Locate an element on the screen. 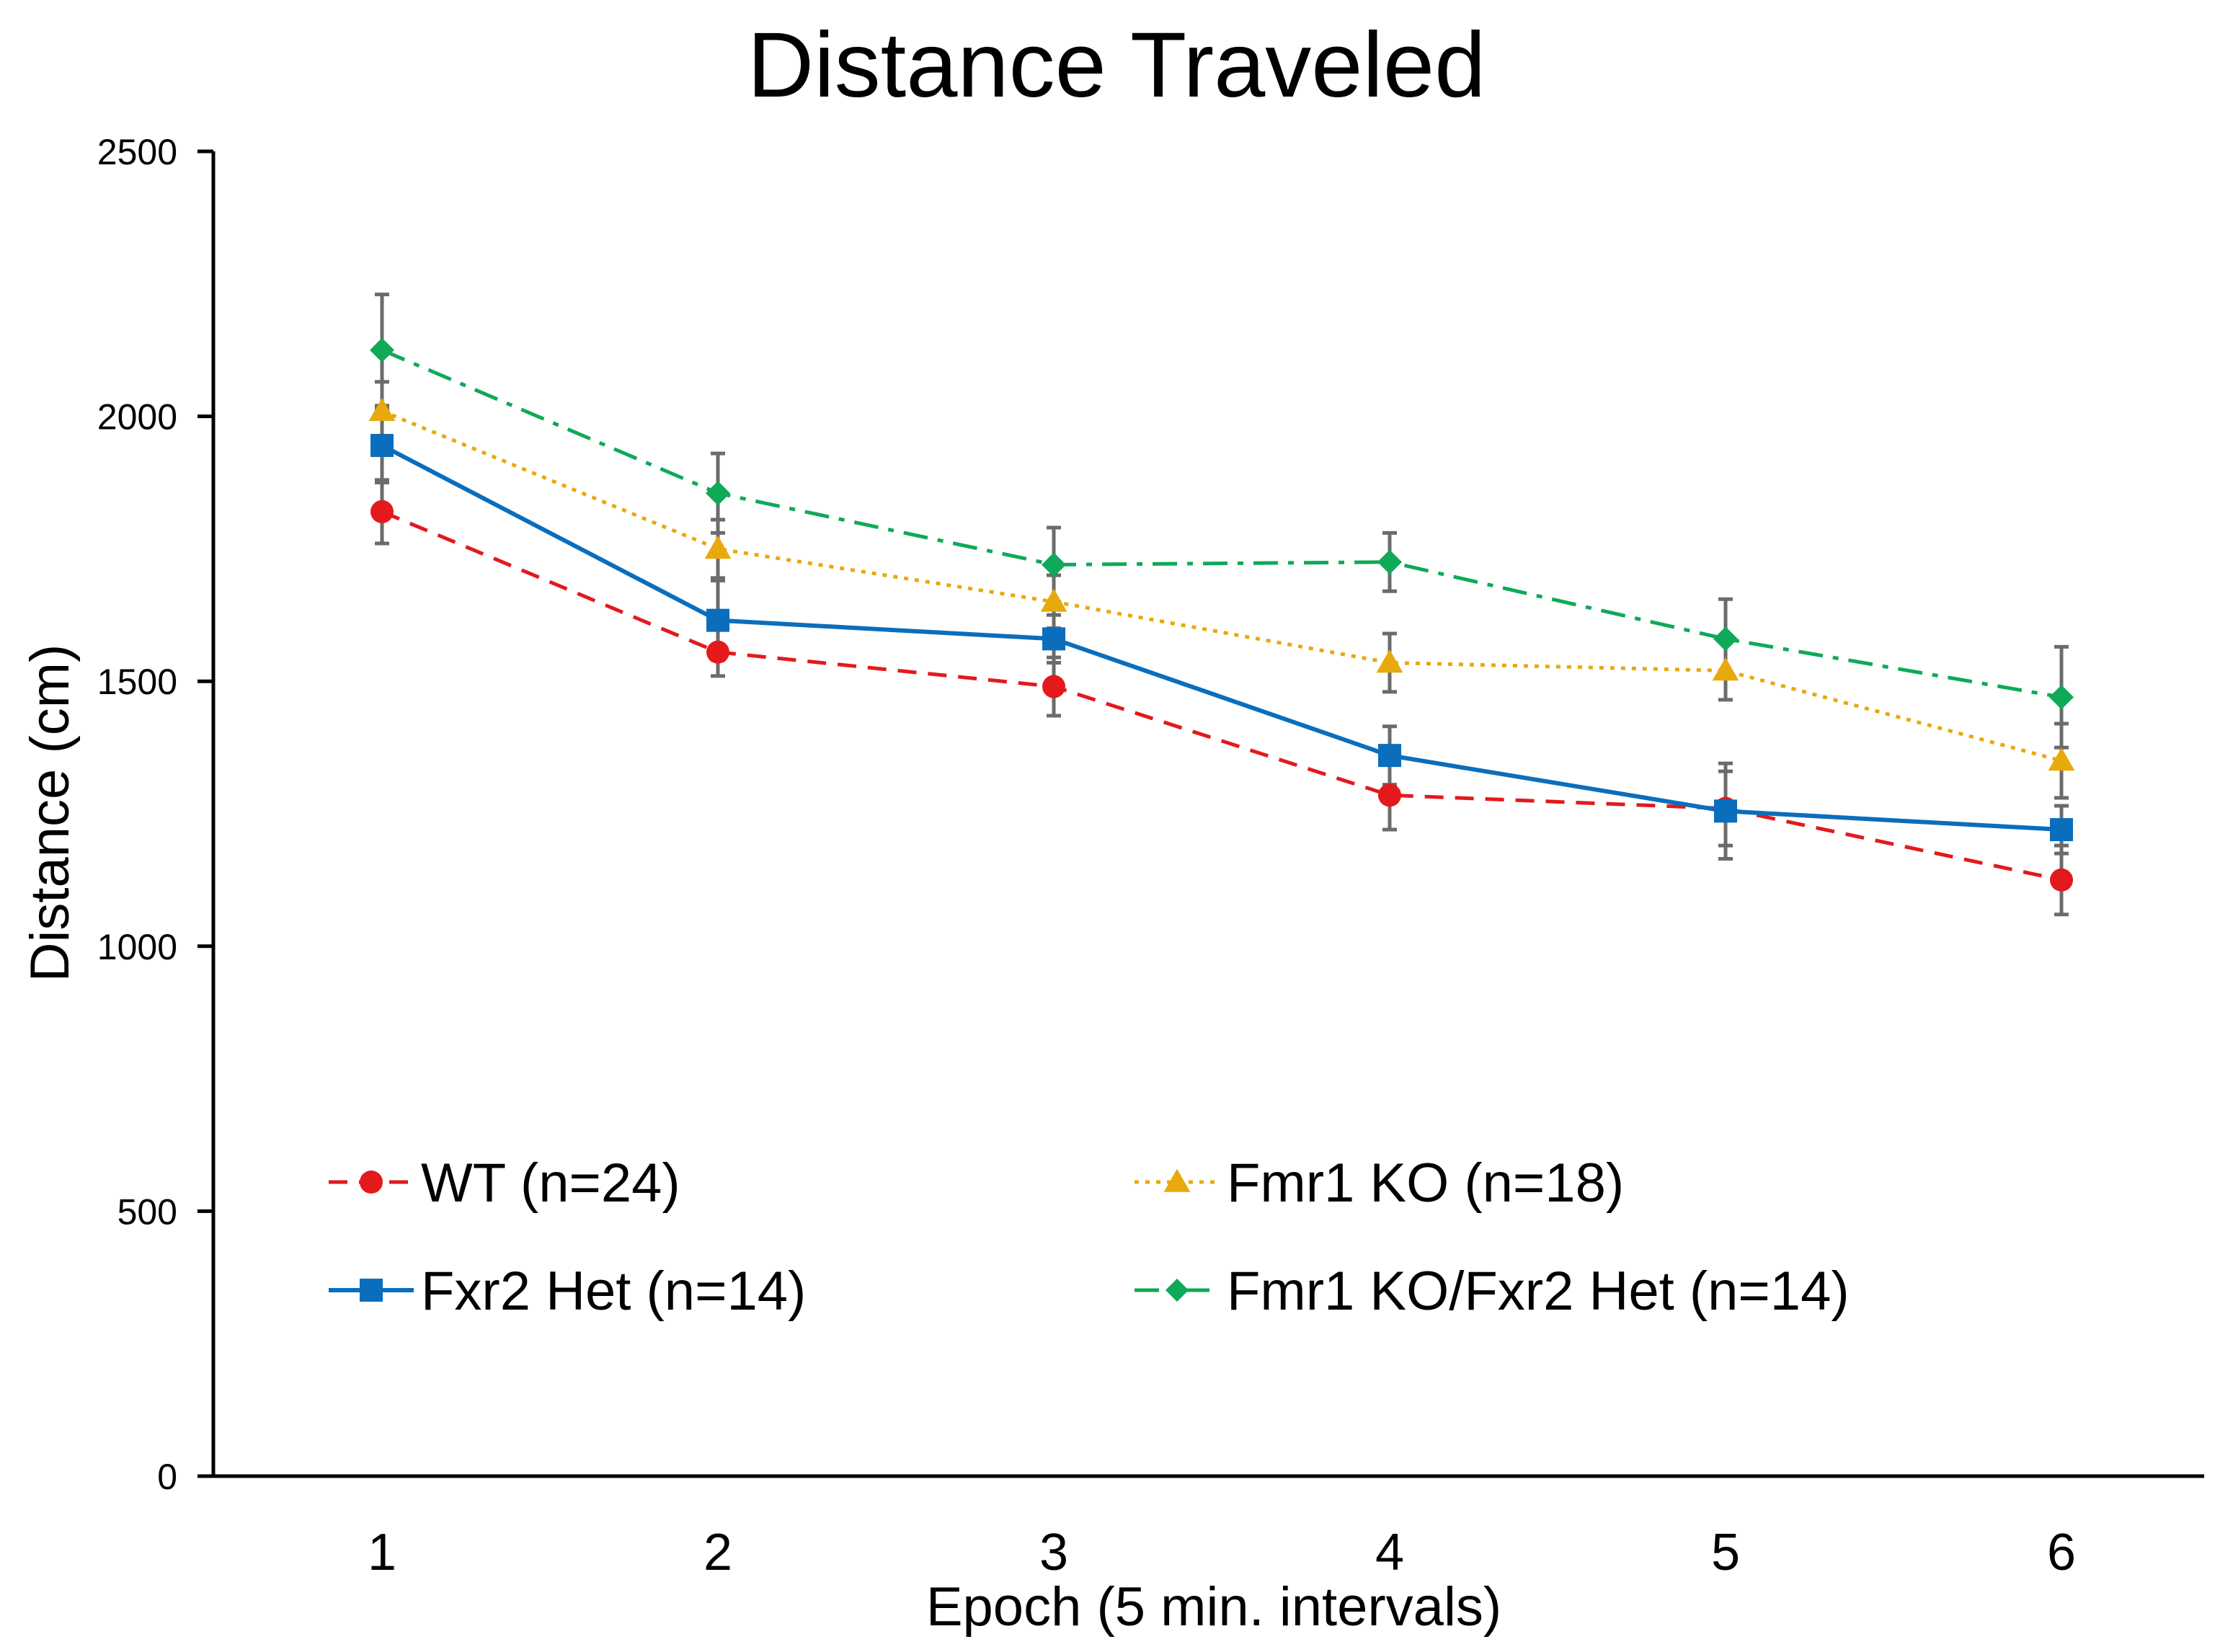  x-axis-title: Epoch (5 min. intervals) is located at coordinates (1213, 1607).